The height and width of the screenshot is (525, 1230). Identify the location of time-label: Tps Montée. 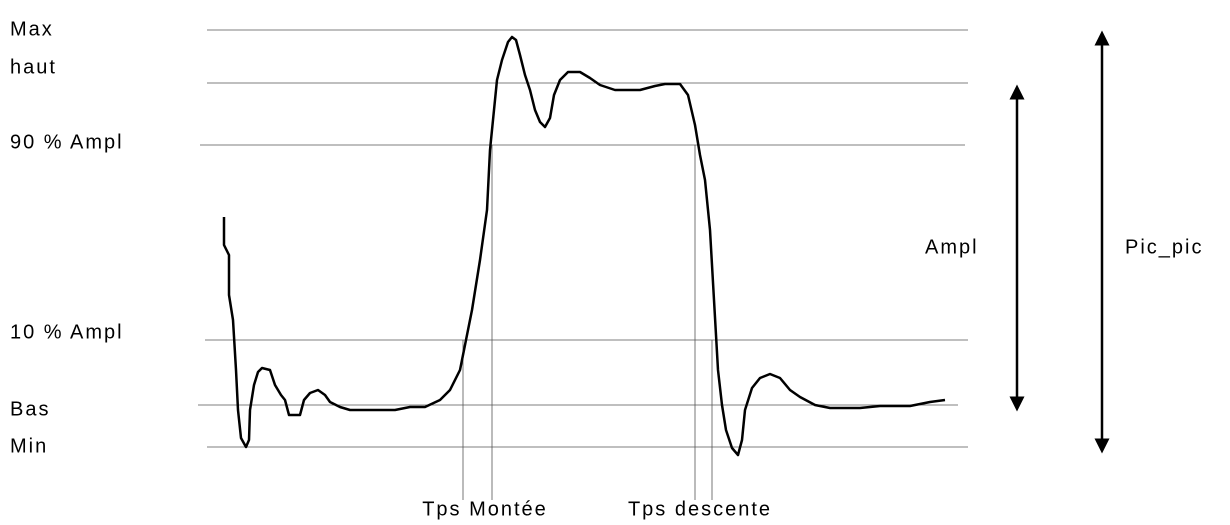
(485, 509).